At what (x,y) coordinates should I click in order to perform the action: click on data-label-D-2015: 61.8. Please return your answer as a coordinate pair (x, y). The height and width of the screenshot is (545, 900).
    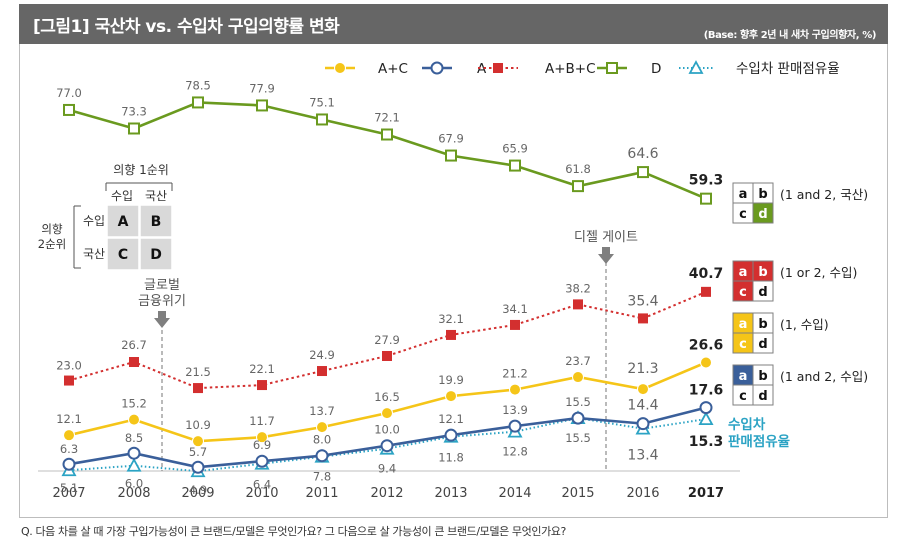
    Looking at the image, I should click on (578, 169).